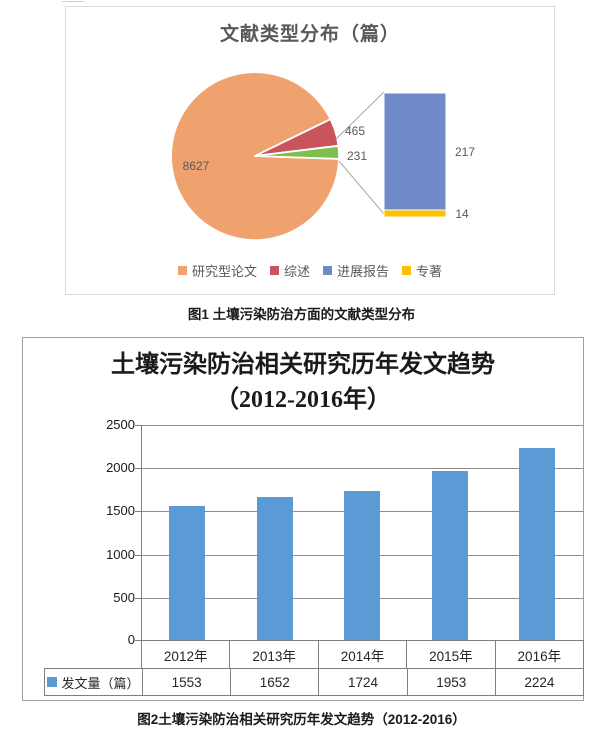 This screenshot has height=737, width=603. Describe the element at coordinates (538, 682) in the screenshot. I see `value-cell: 2224` at that location.